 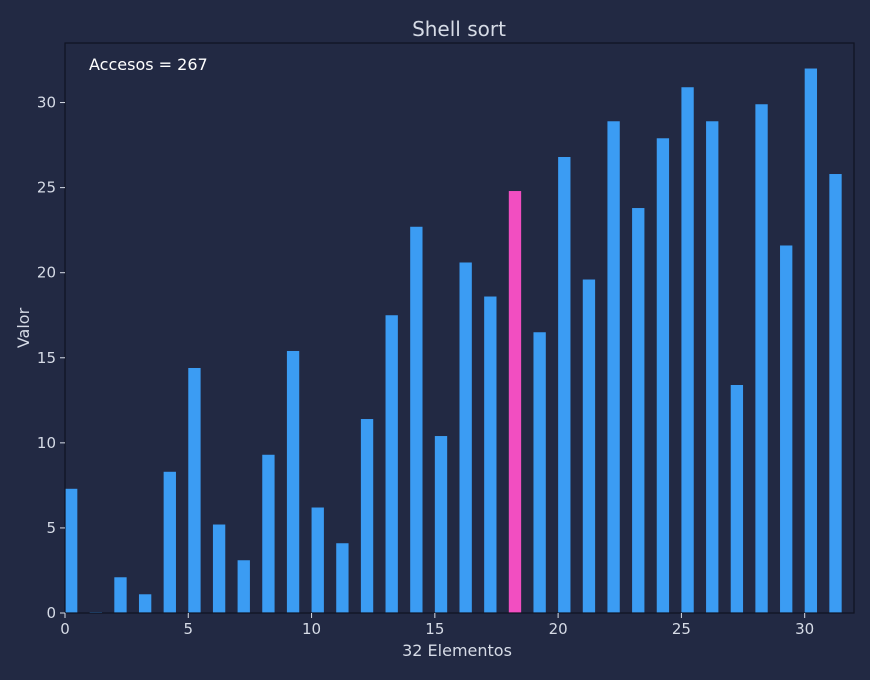 What do you see at coordinates (804, 629) in the screenshot?
I see `x-tick-label: 30` at bounding box center [804, 629].